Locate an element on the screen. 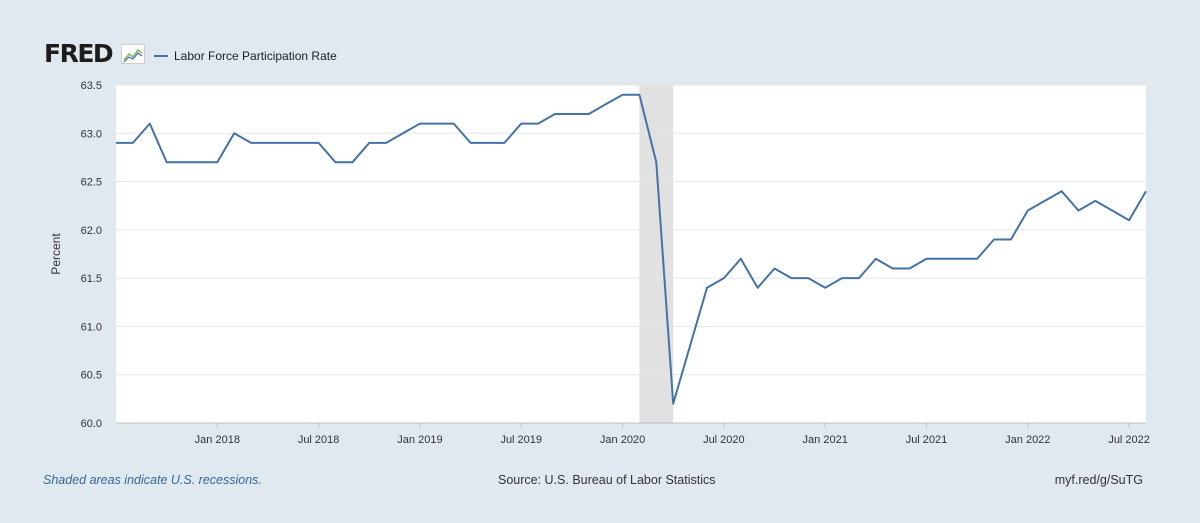  recession-note: Shaded areas indicate U.S. recessions. is located at coordinates (152, 480).